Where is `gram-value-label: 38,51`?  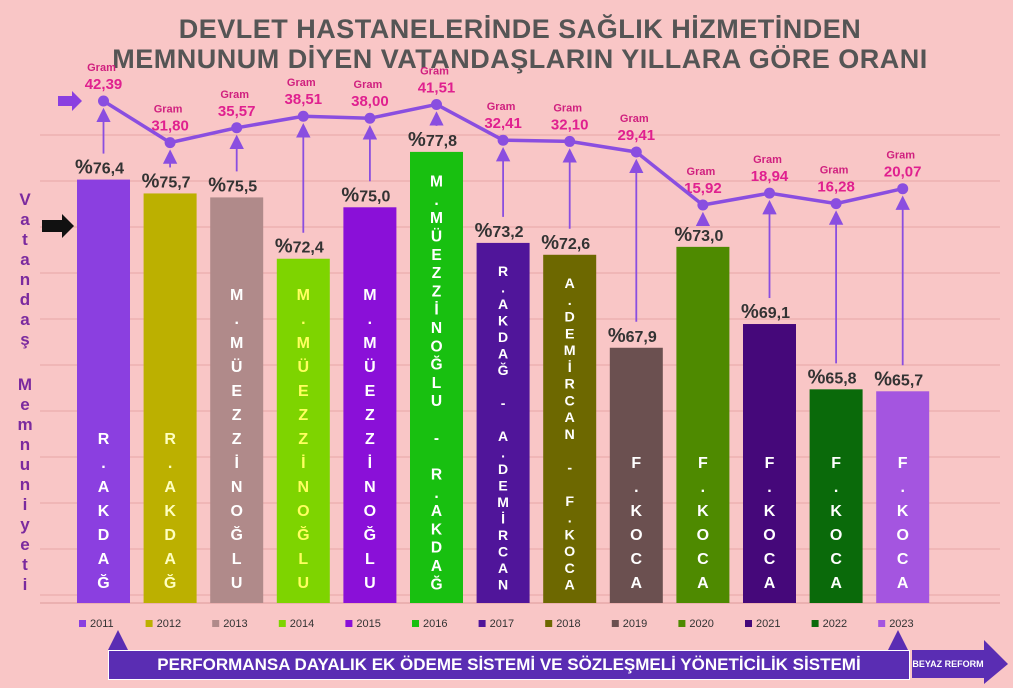
gram-value-label: 38,51 is located at coordinates (304, 99).